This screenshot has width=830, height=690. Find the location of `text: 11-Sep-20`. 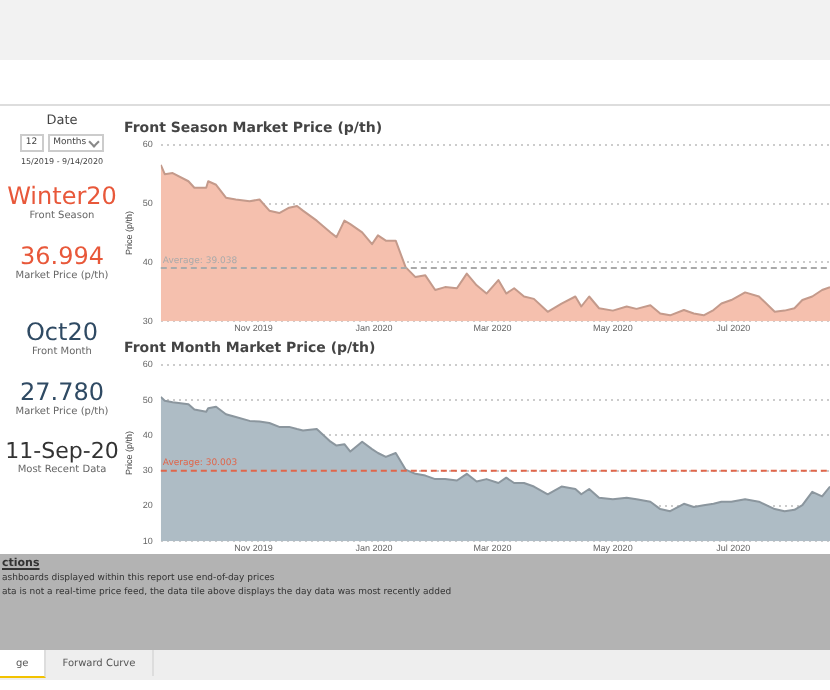

text: 11-Sep-20 is located at coordinates (62, 451).